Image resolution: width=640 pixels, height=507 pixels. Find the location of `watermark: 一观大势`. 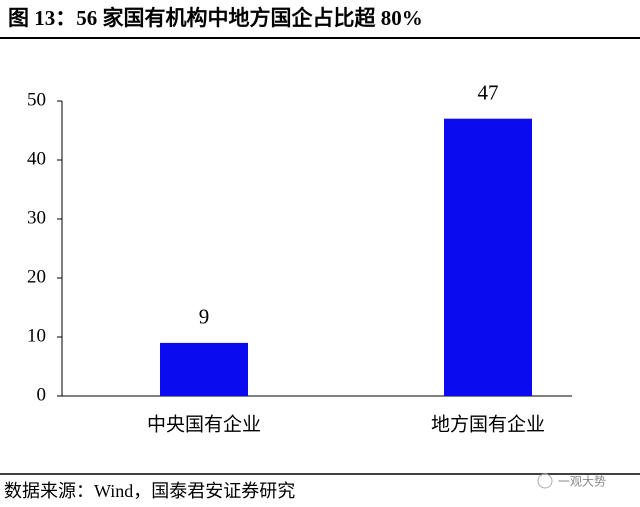

watermark: 一观大势 is located at coordinates (582, 482).